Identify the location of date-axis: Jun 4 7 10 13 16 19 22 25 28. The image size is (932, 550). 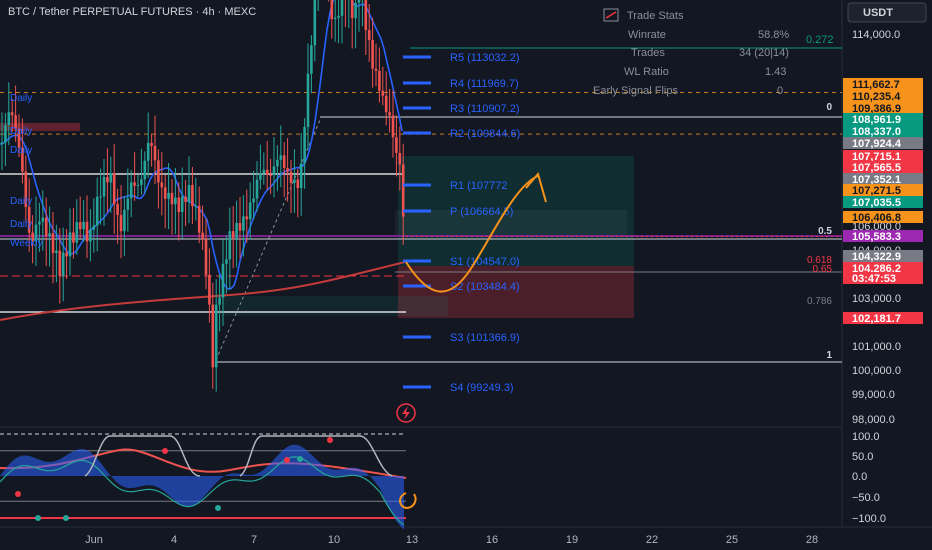
(451, 540).